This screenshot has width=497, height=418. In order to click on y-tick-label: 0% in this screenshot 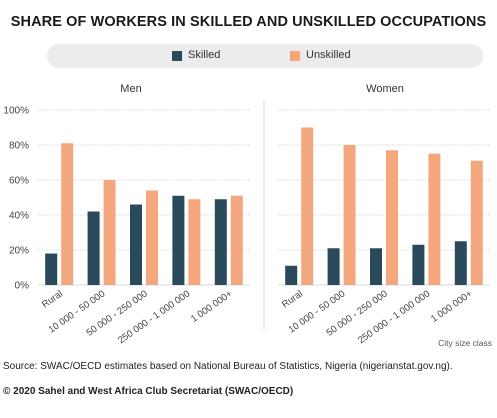, I will do `click(22, 286)`.